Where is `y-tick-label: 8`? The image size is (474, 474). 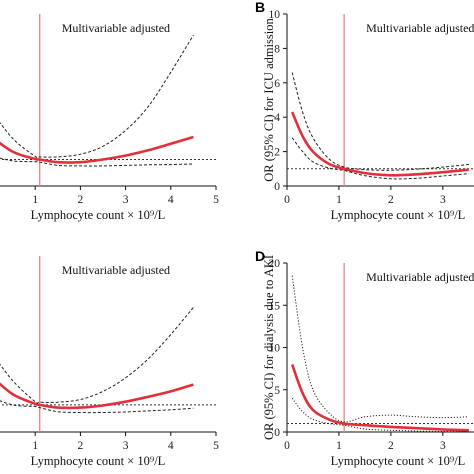 y-tick-label: 8 is located at coordinates (277, 49).